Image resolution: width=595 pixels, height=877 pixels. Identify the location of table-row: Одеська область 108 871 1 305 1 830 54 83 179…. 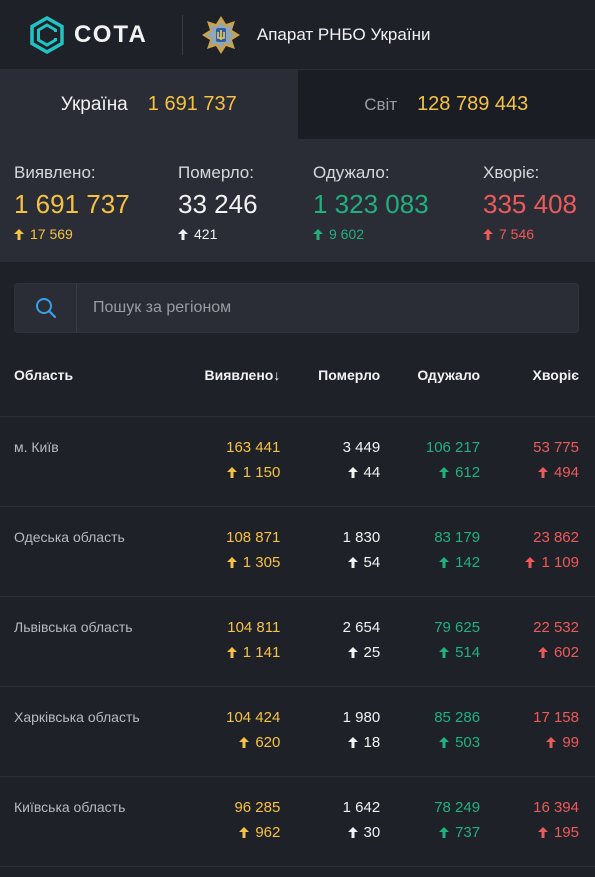
(297, 552).